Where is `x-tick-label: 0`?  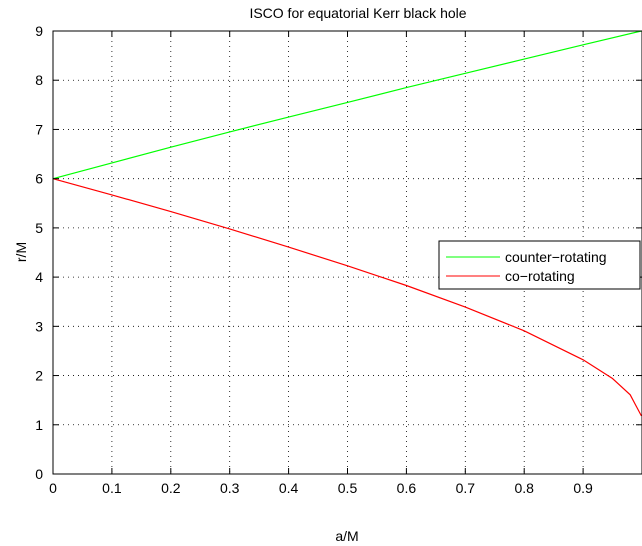 x-tick-label: 0 is located at coordinates (53, 488).